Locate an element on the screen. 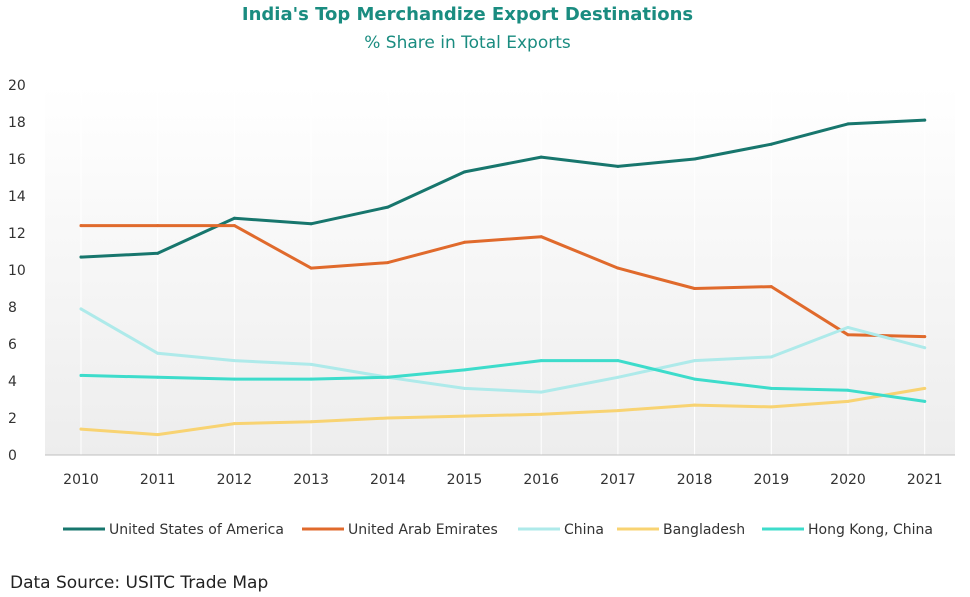  data-source: Data Source: USITC Trade Map is located at coordinates (139, 583).